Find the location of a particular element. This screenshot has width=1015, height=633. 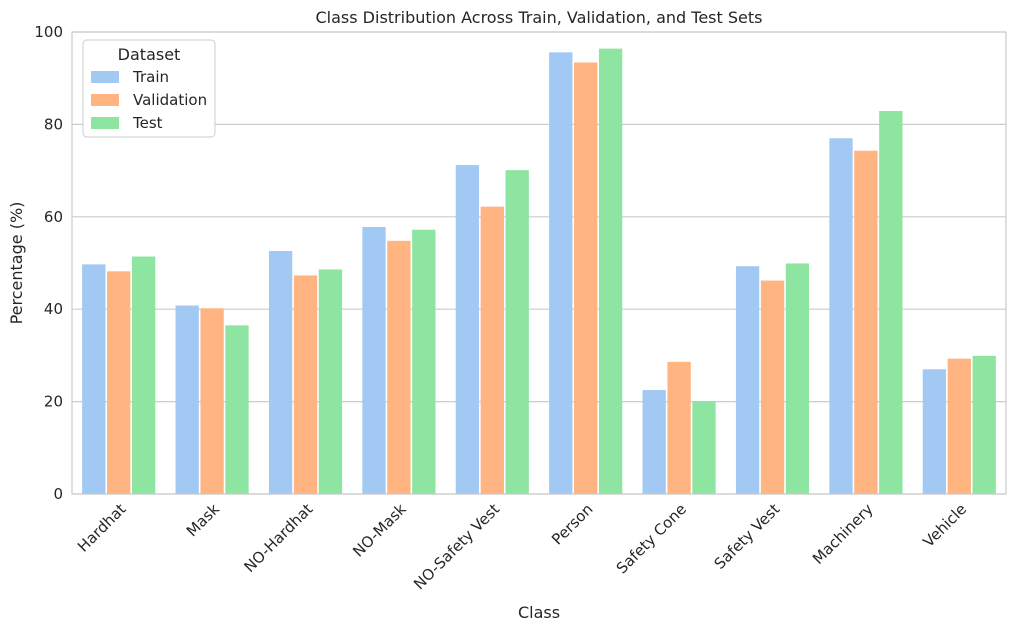

y-tick-label: 40 is located at coordinates (53, 309).